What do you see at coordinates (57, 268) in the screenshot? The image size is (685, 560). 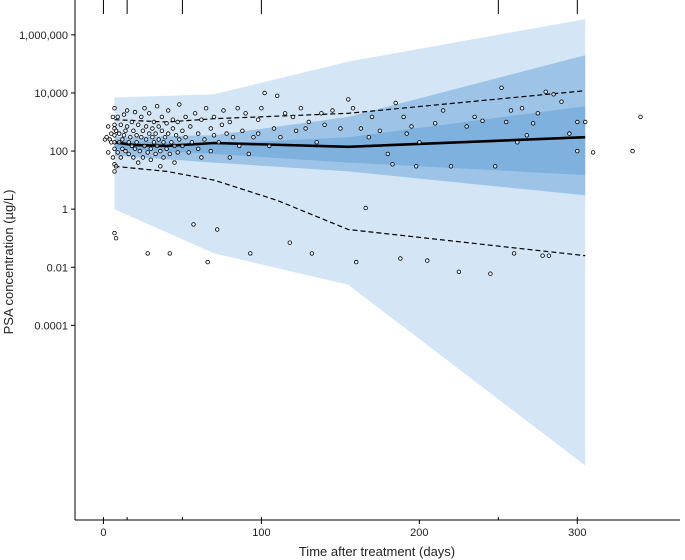 I see `y-tick-label: 0.01` at bounding box center [57, 268].